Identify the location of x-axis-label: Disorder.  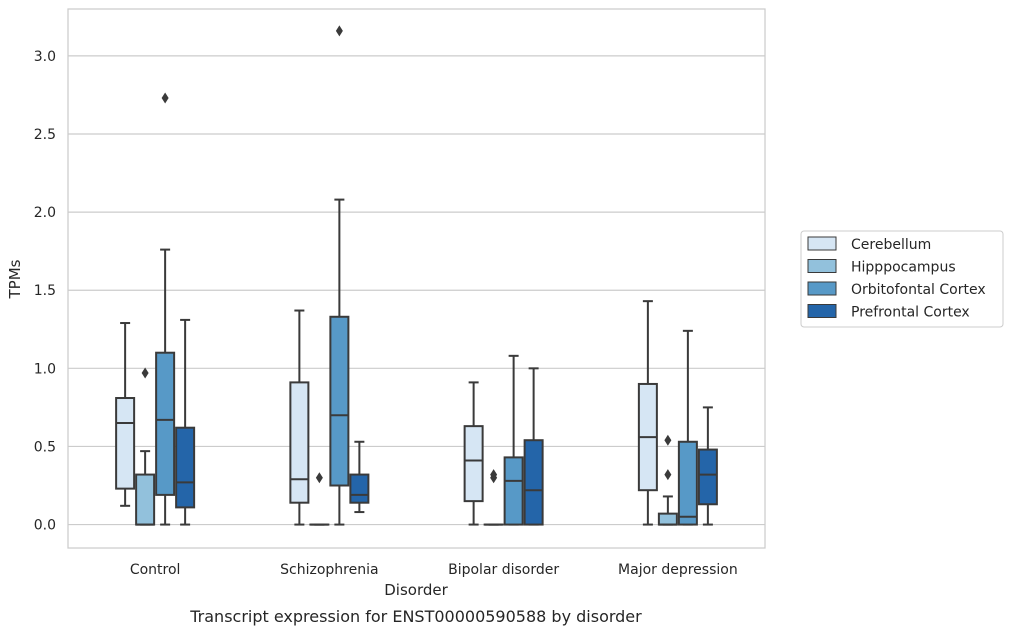
(416, 590).